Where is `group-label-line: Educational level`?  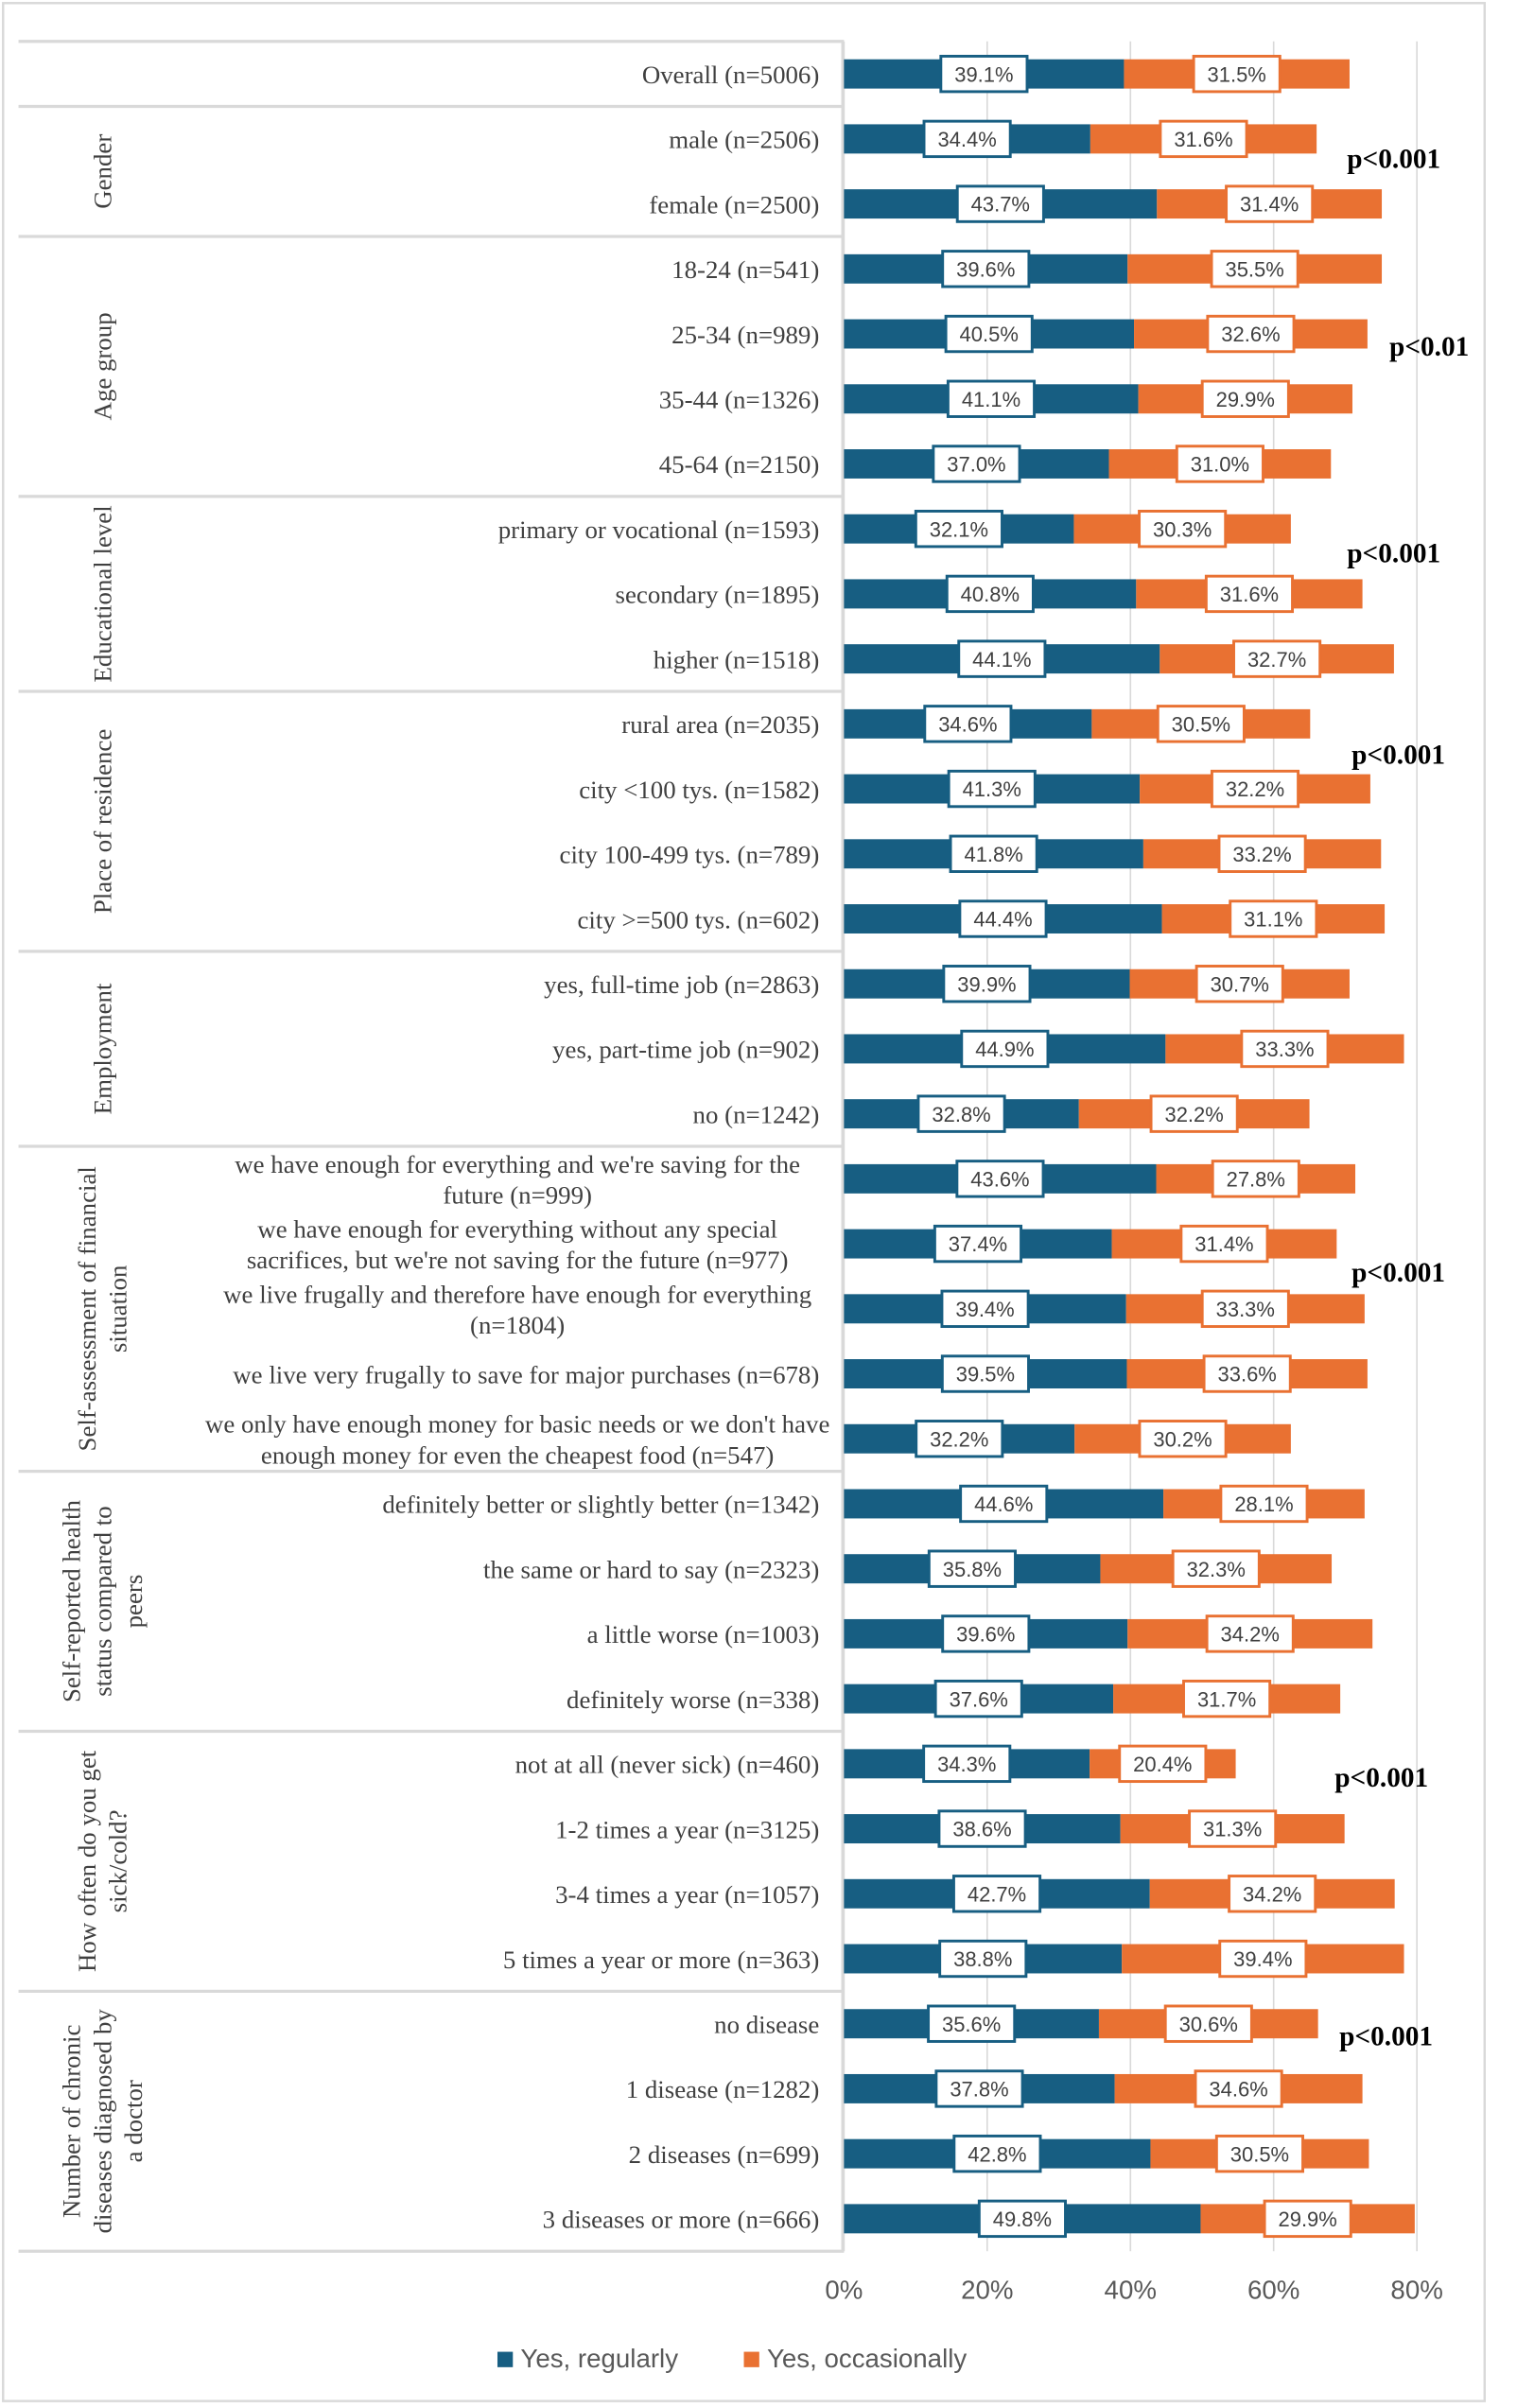 group-label-line: Educational level is located at coordinates (102, 594).